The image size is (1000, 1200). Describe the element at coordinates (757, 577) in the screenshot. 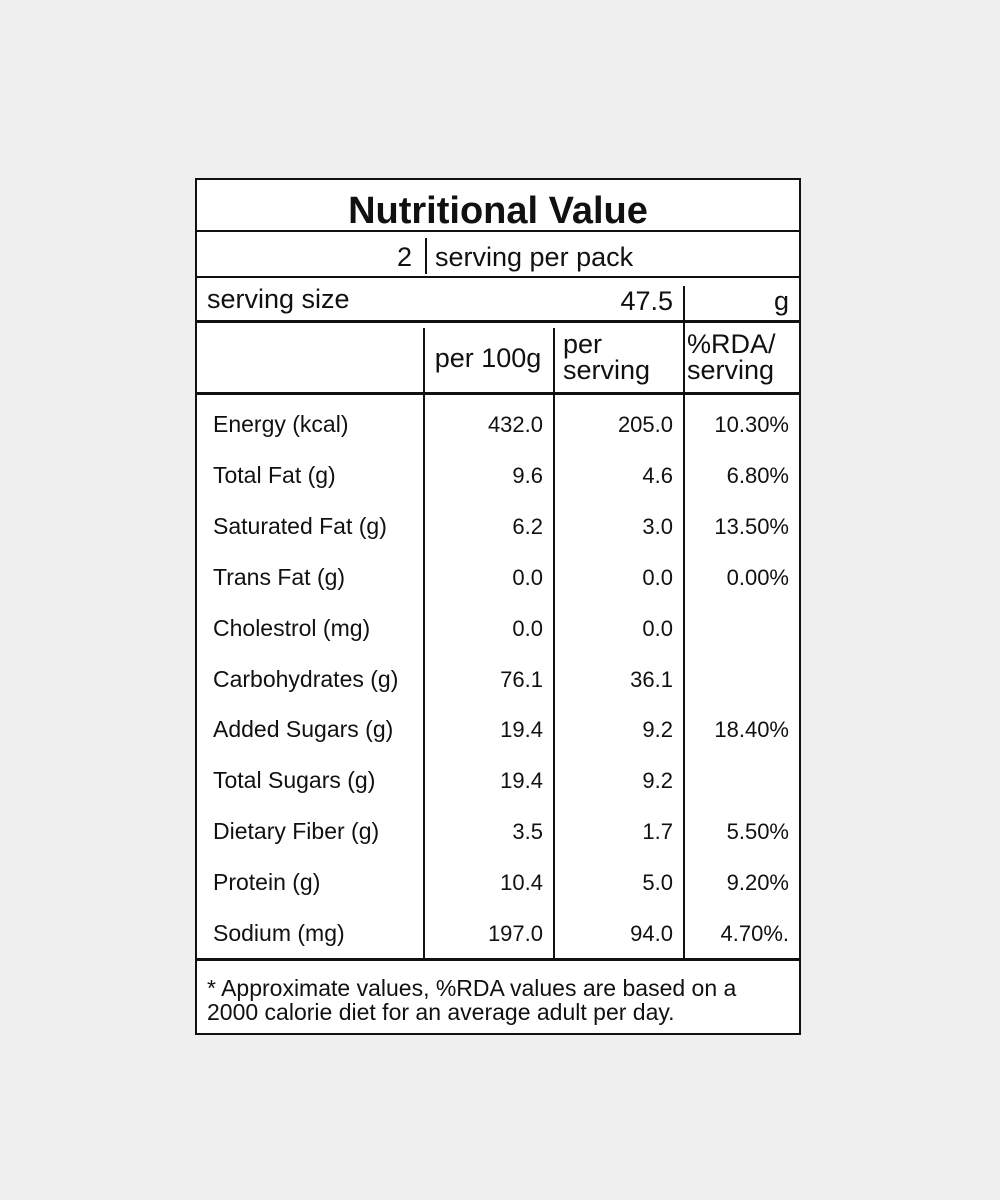

I see `nutrient-value: 0.00%` at that location.